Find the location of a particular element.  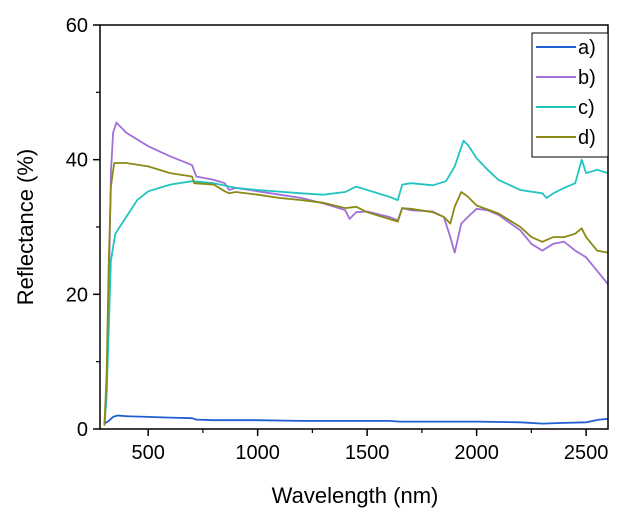

legend-label-1: b) is located at coordinates (587, 78).